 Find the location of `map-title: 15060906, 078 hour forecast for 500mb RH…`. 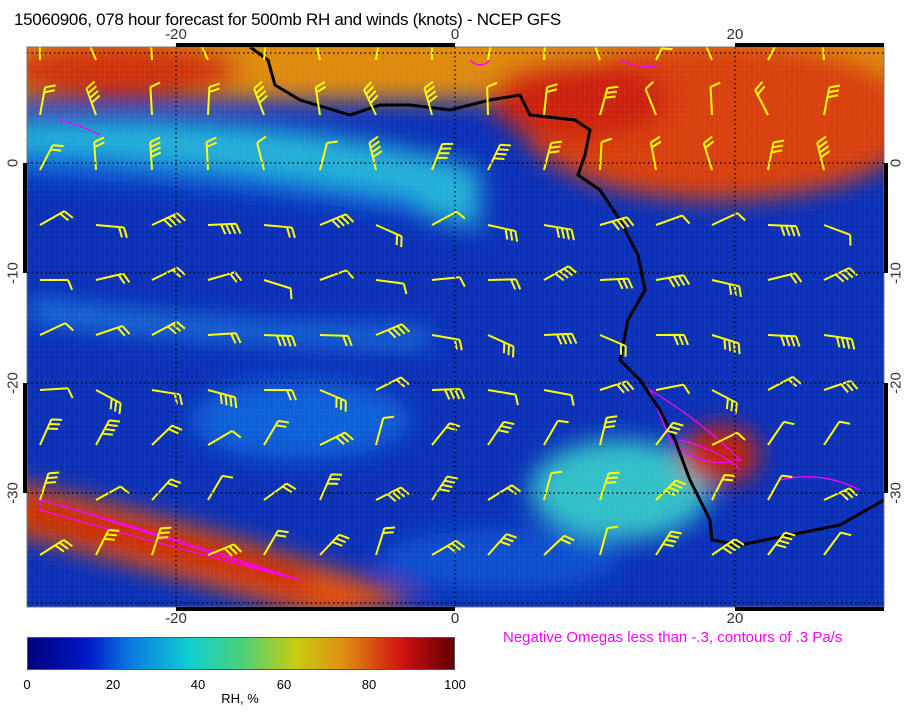

map-title: 15060906, 078 hour forecast for 500mb RH… is located at coordinates (287, 19).